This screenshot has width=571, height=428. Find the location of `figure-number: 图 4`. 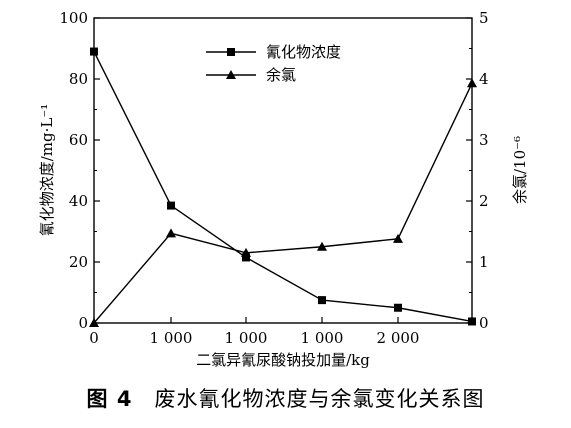

figure-number: 图 4 is located at coordinates (109, 399).